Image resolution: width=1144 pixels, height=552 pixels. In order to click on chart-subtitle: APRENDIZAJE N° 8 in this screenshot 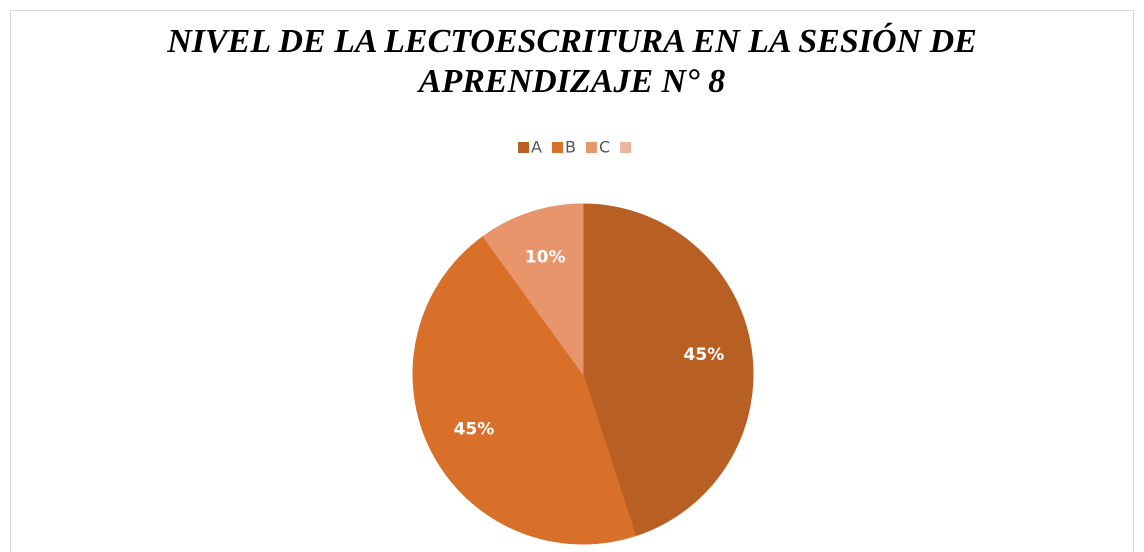, I will do `click(571, 81)`.